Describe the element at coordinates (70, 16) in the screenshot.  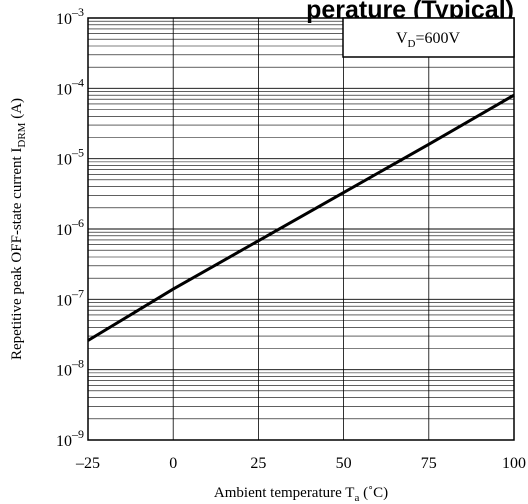
I see `y-tick-label: 10⁻³` at that location.